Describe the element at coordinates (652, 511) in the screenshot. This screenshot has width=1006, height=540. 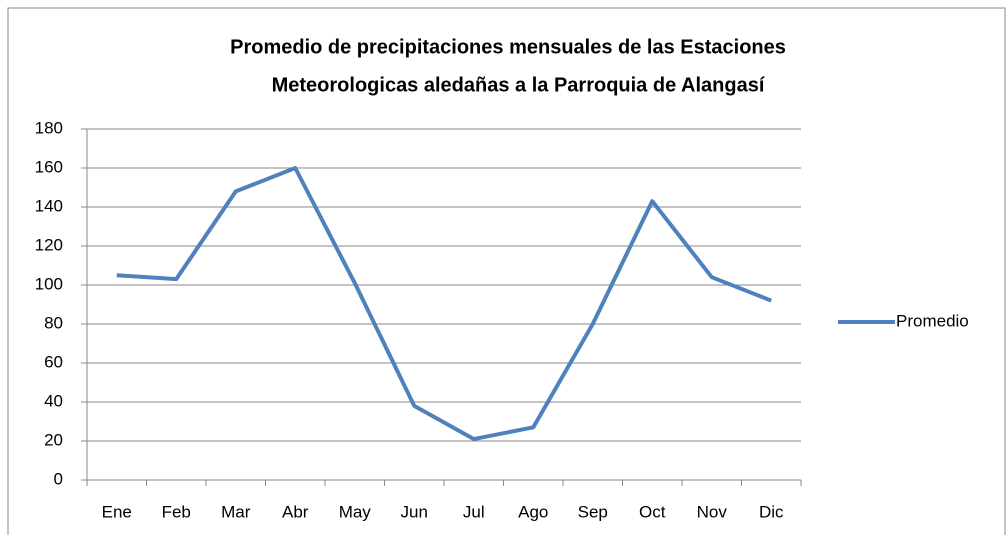
I see `x-tick-label: Oct` at that location.